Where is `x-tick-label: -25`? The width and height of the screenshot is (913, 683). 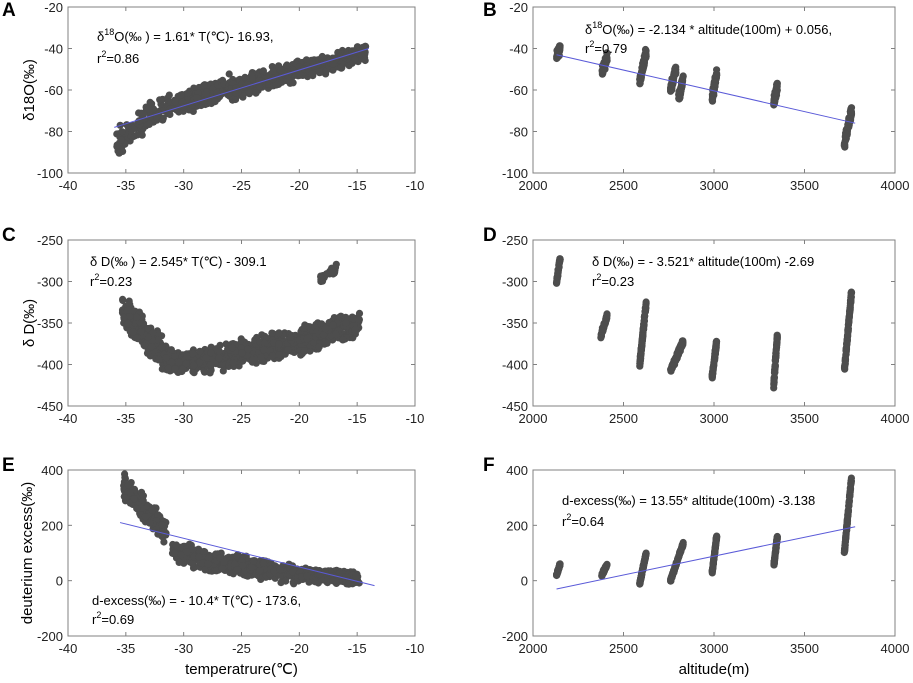 x-tick-label: -25 is located at coordinates (241, 185).